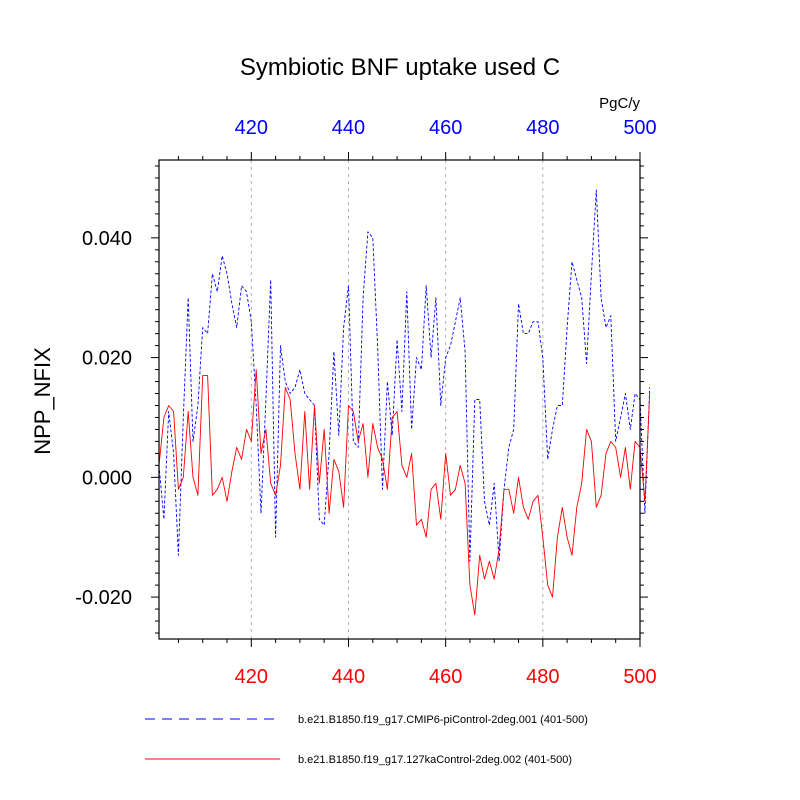  I want to click on y-axis-label: NPP_NFIX, so click(42, 401).